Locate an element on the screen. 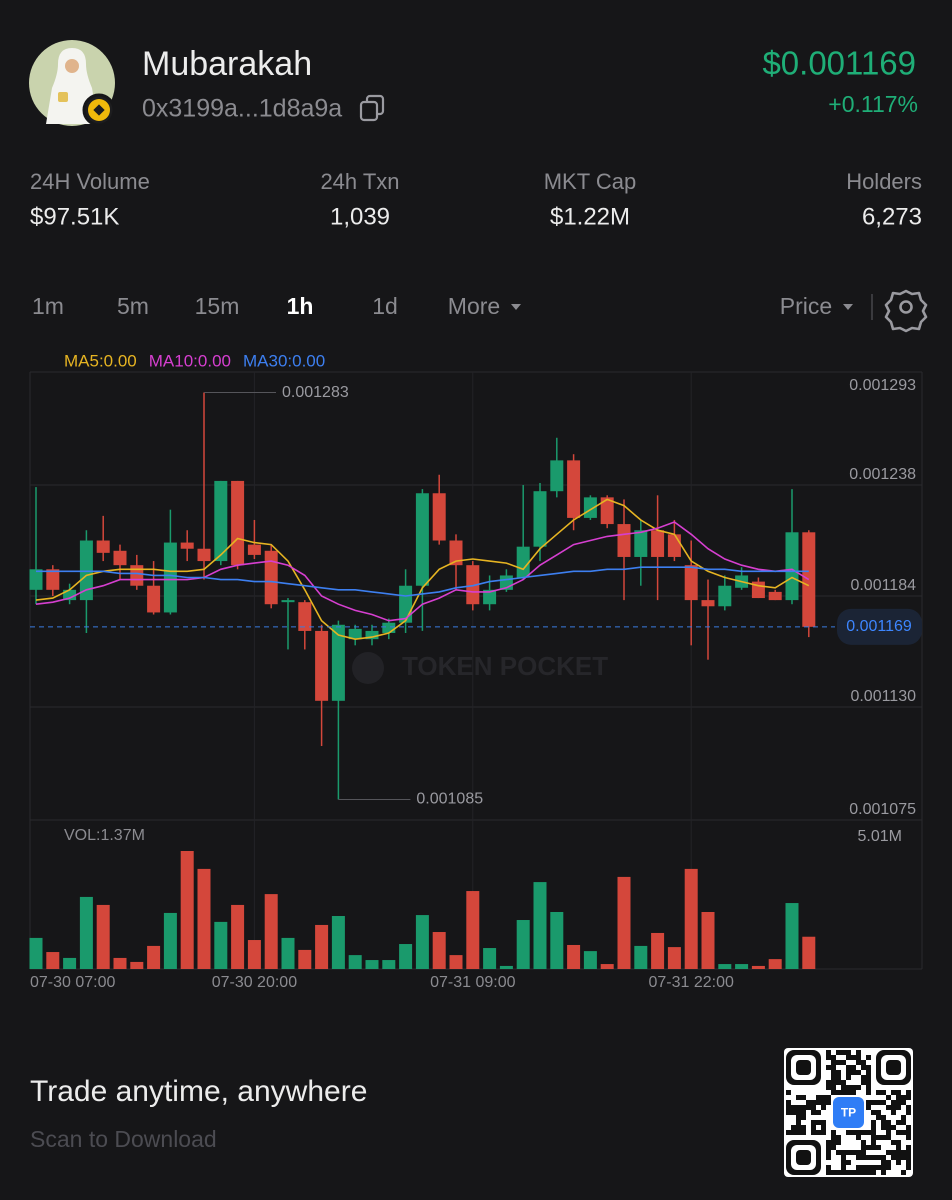  qr-finder is located at coordinates (893, 1067).